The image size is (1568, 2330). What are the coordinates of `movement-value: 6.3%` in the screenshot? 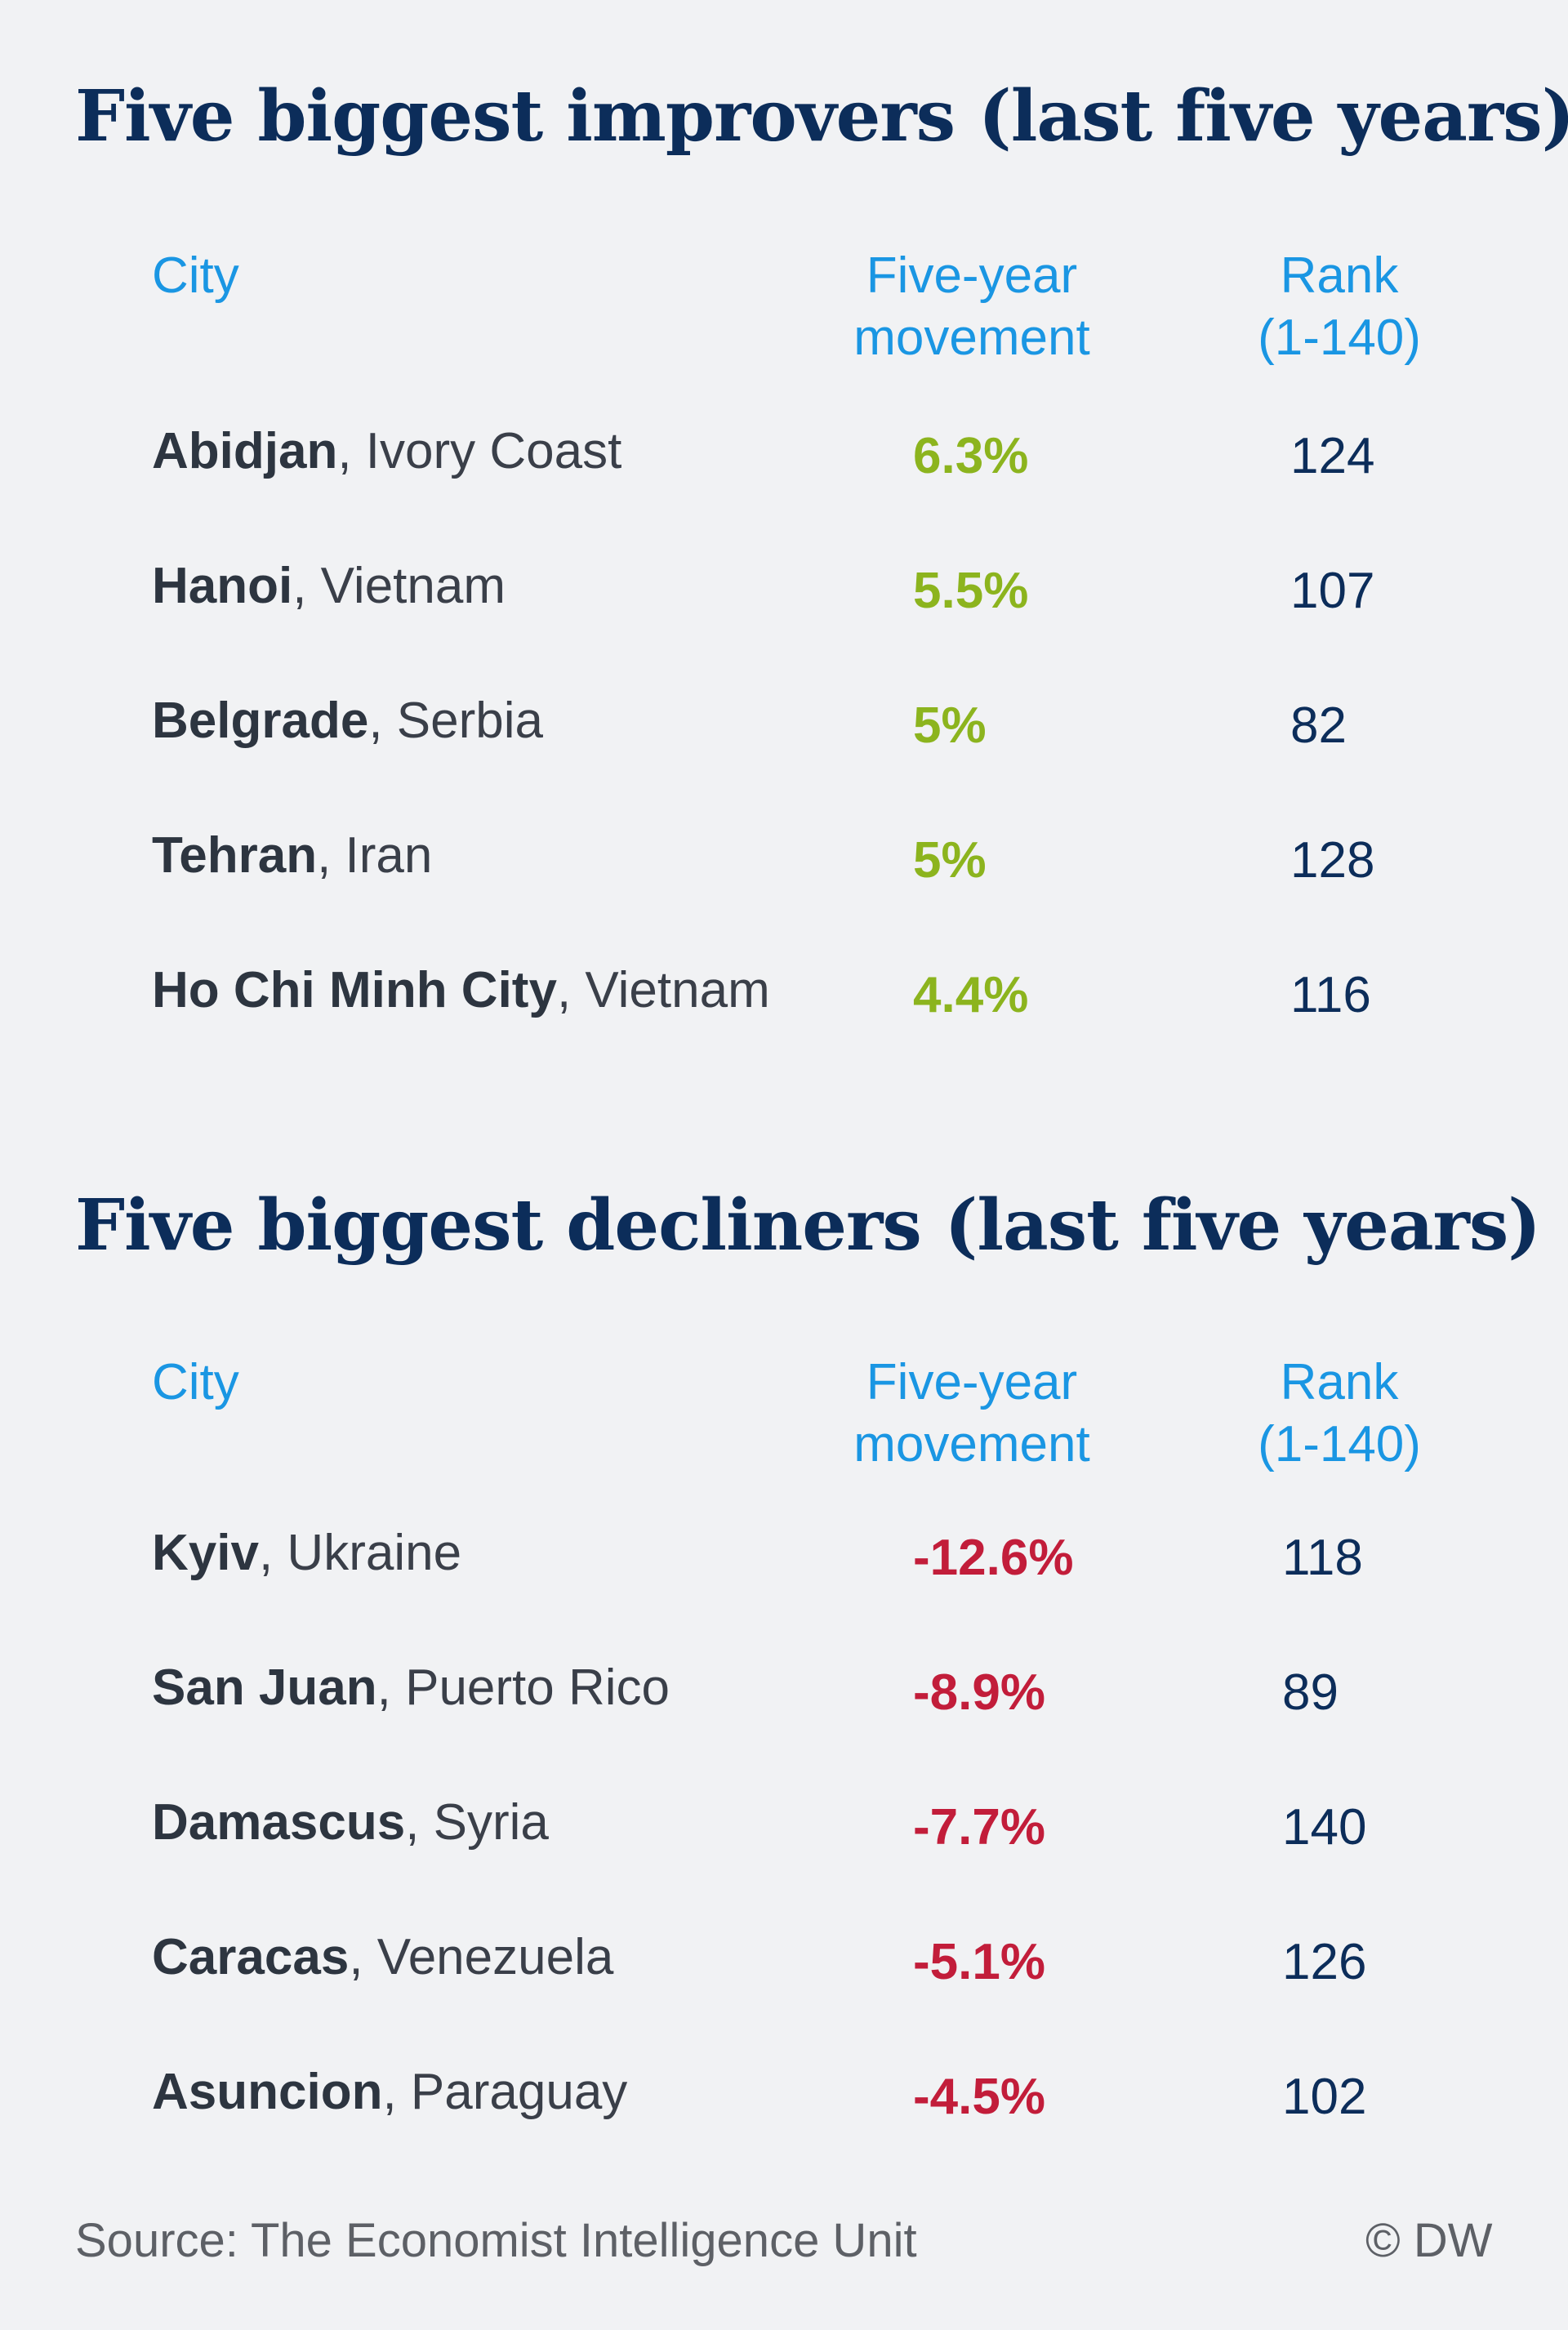 It's located at (971, 456).